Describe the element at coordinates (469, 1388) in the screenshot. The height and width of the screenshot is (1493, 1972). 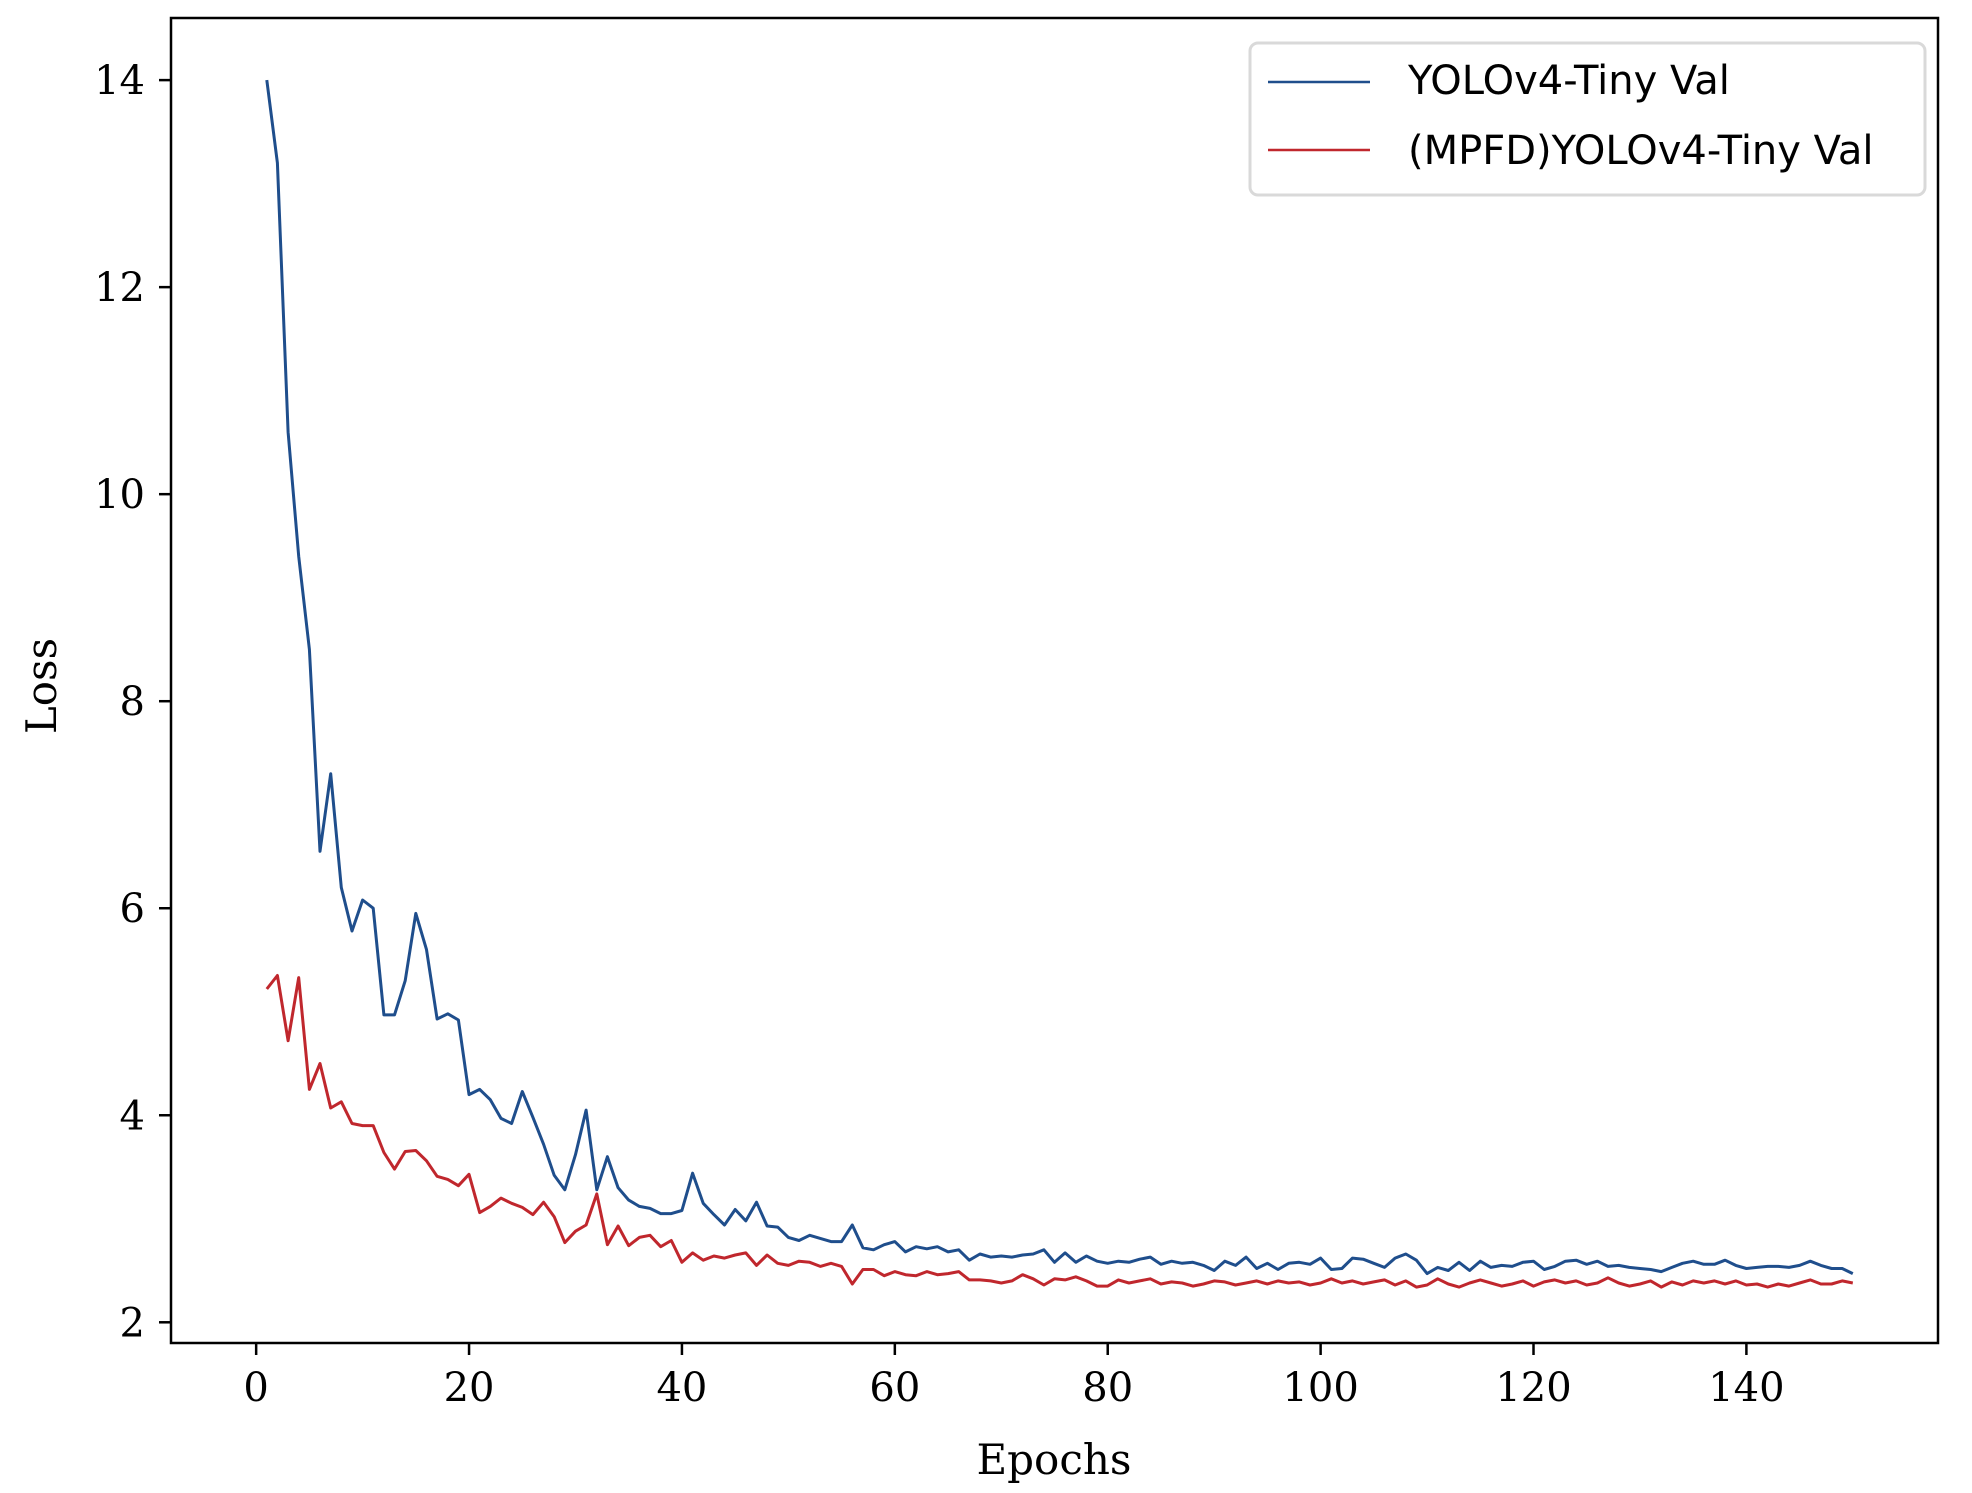
I see `x-tick-label: 20` at that location.